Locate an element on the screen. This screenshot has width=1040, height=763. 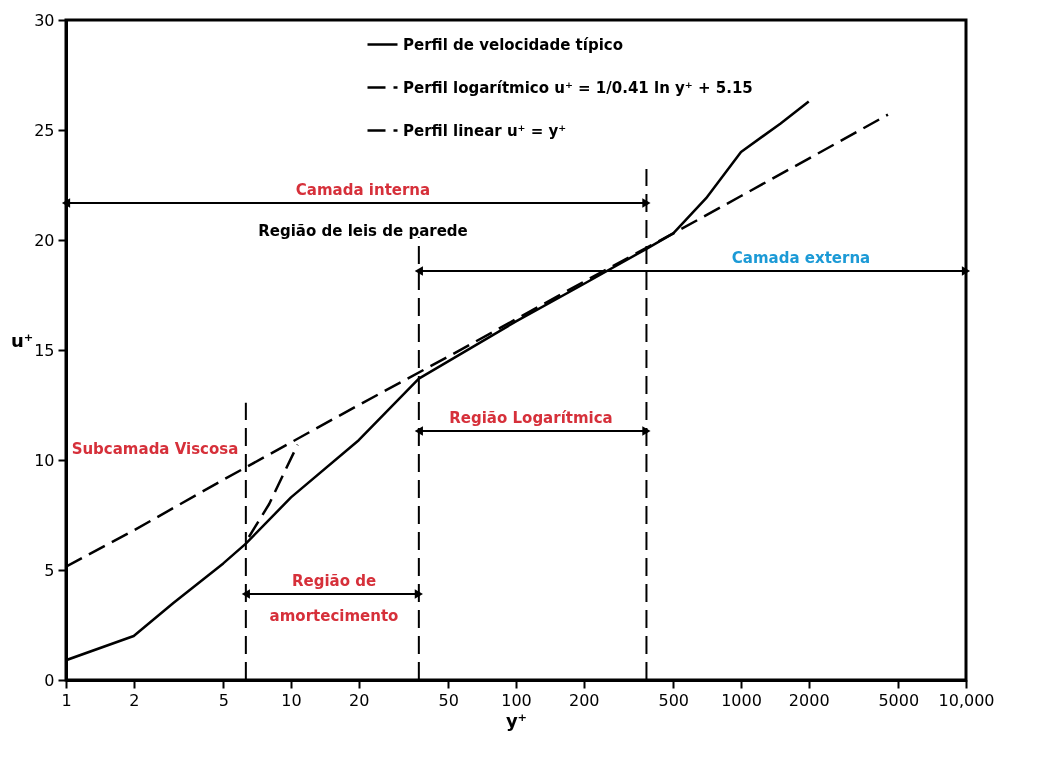
y-tick-label: 30 is located at coordinates (44, 20).